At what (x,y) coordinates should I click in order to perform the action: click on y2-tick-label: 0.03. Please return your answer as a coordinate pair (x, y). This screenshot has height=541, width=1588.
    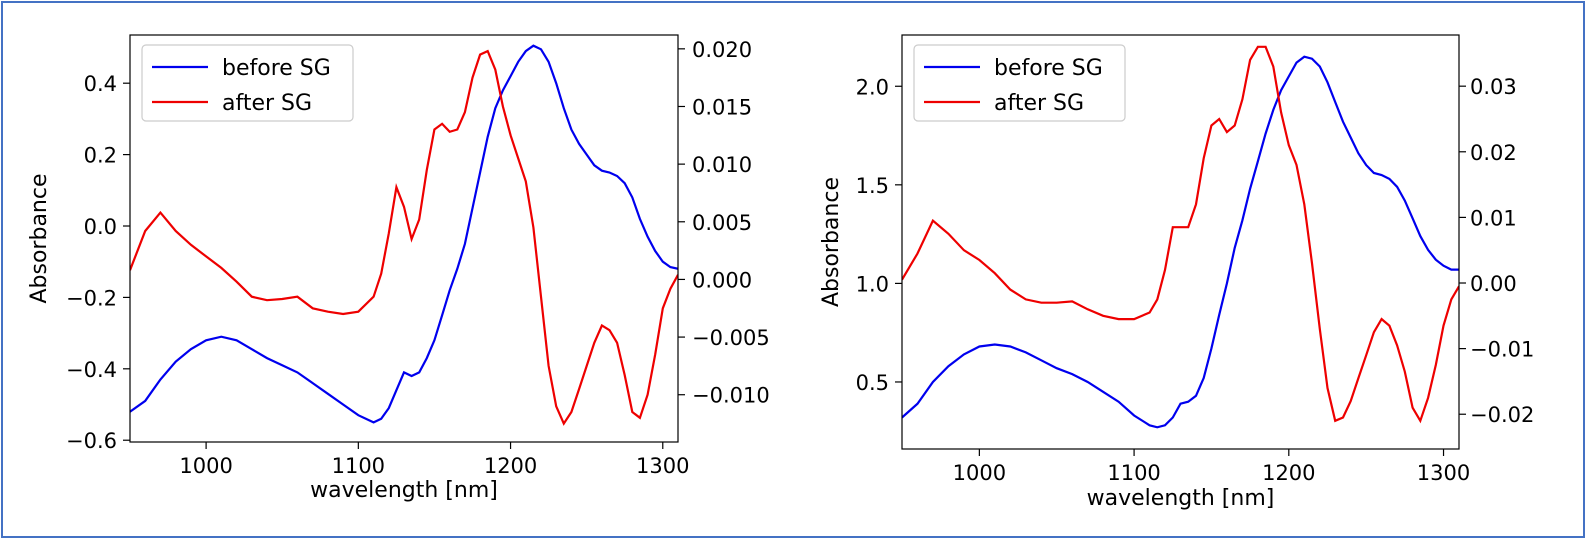
    Looking at the image, I should click on (1493, 87).